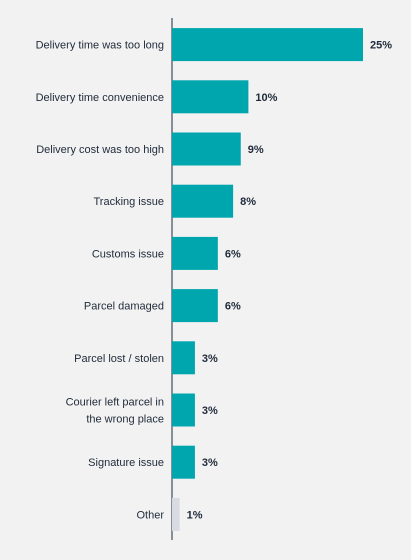  Describe the element at coordinates (100, 150) in the screenshot. I see `category-label-2: Delivery cost was too high` at that location.